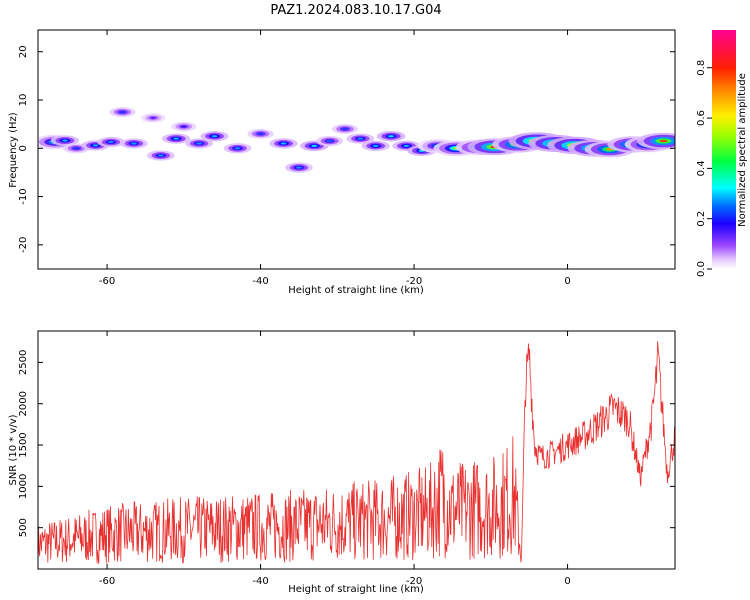  What do you see at coordinates (356, 589) in the screenshot?
I see `bottom-x-axis-label: Height of straight line (km)` at bounding box center [356, 589].